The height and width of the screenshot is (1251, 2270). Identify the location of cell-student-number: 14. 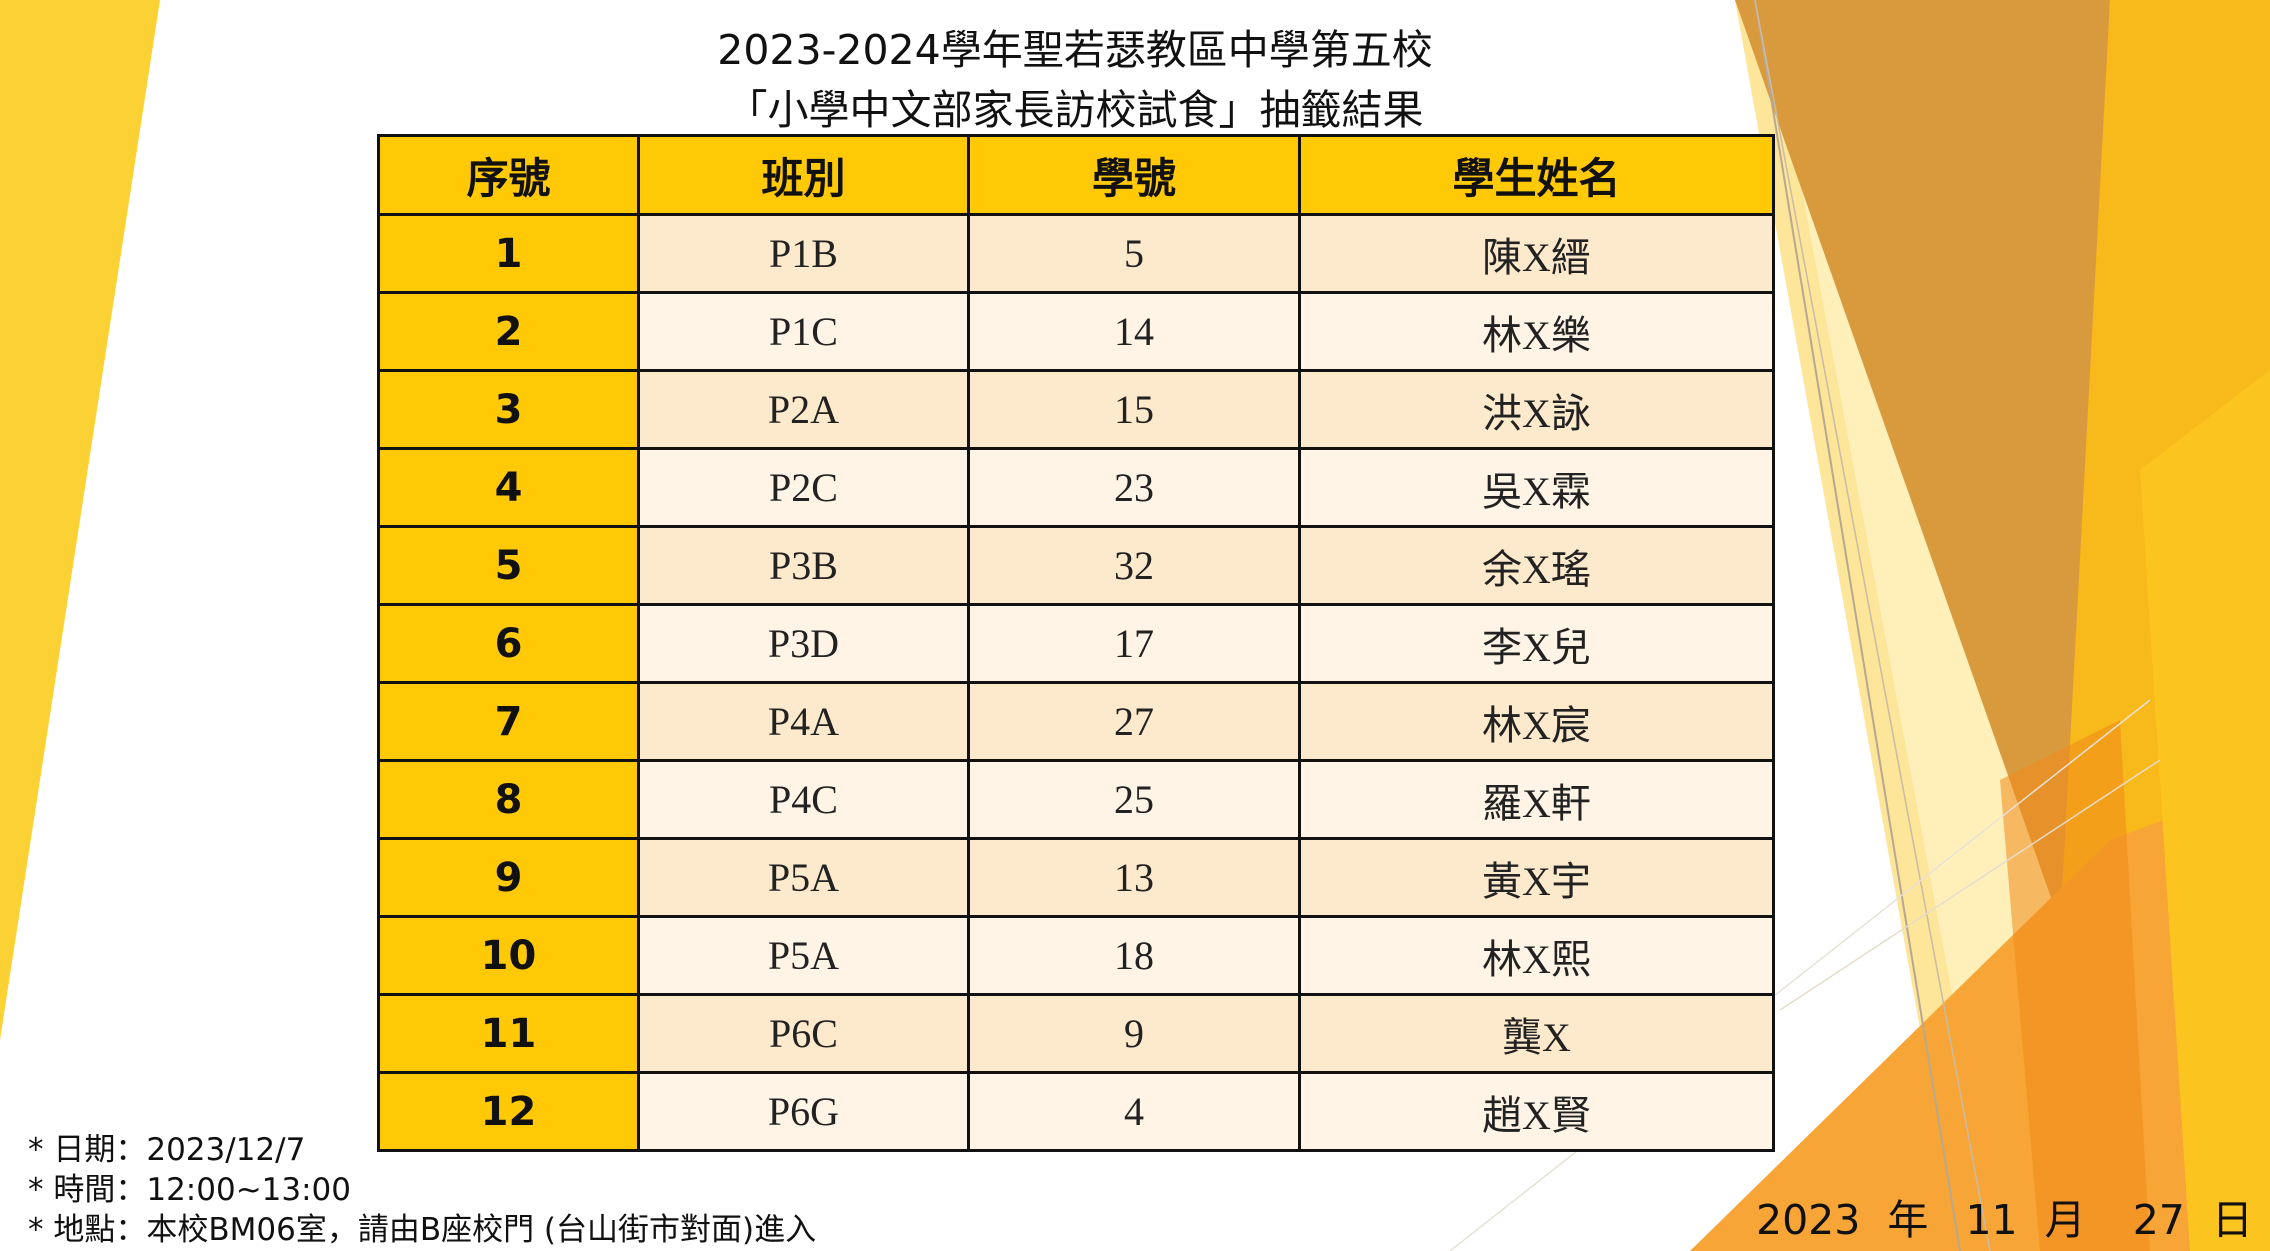
(1134, 331).